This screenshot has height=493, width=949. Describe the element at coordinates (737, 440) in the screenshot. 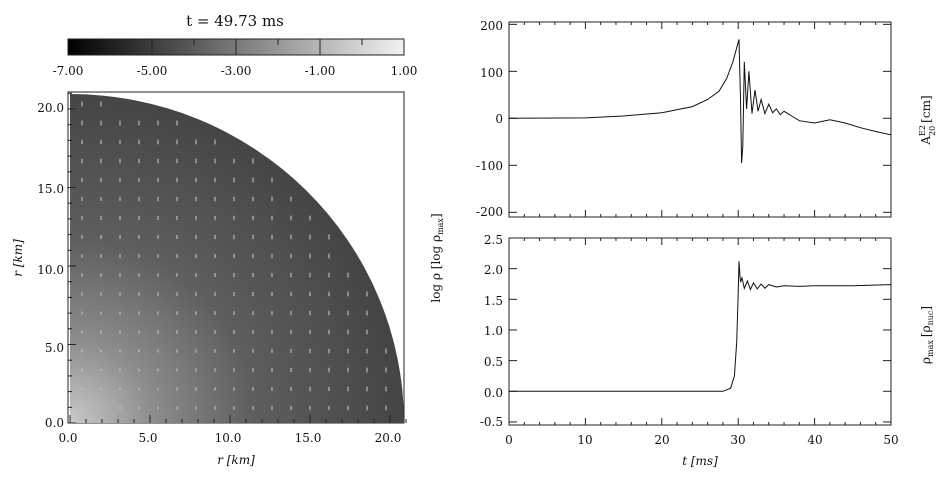

I see `time-x-tick-3: 30` at that location.